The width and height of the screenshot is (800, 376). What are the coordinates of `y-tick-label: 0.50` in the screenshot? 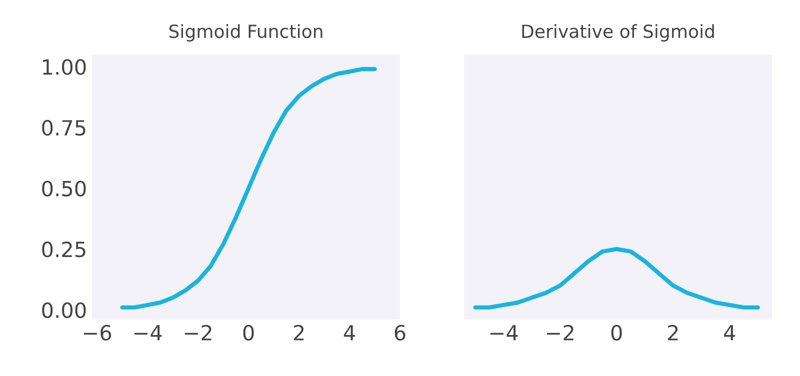 It's located at (64, 188).